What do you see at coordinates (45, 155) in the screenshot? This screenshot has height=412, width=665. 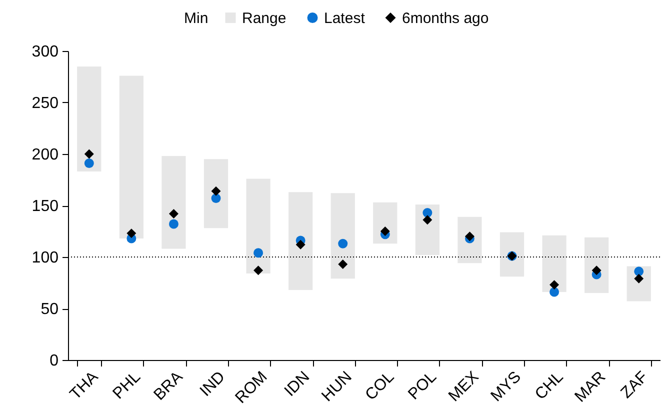 I see `y-tick-label: 200` at bounding box center [45, 155].